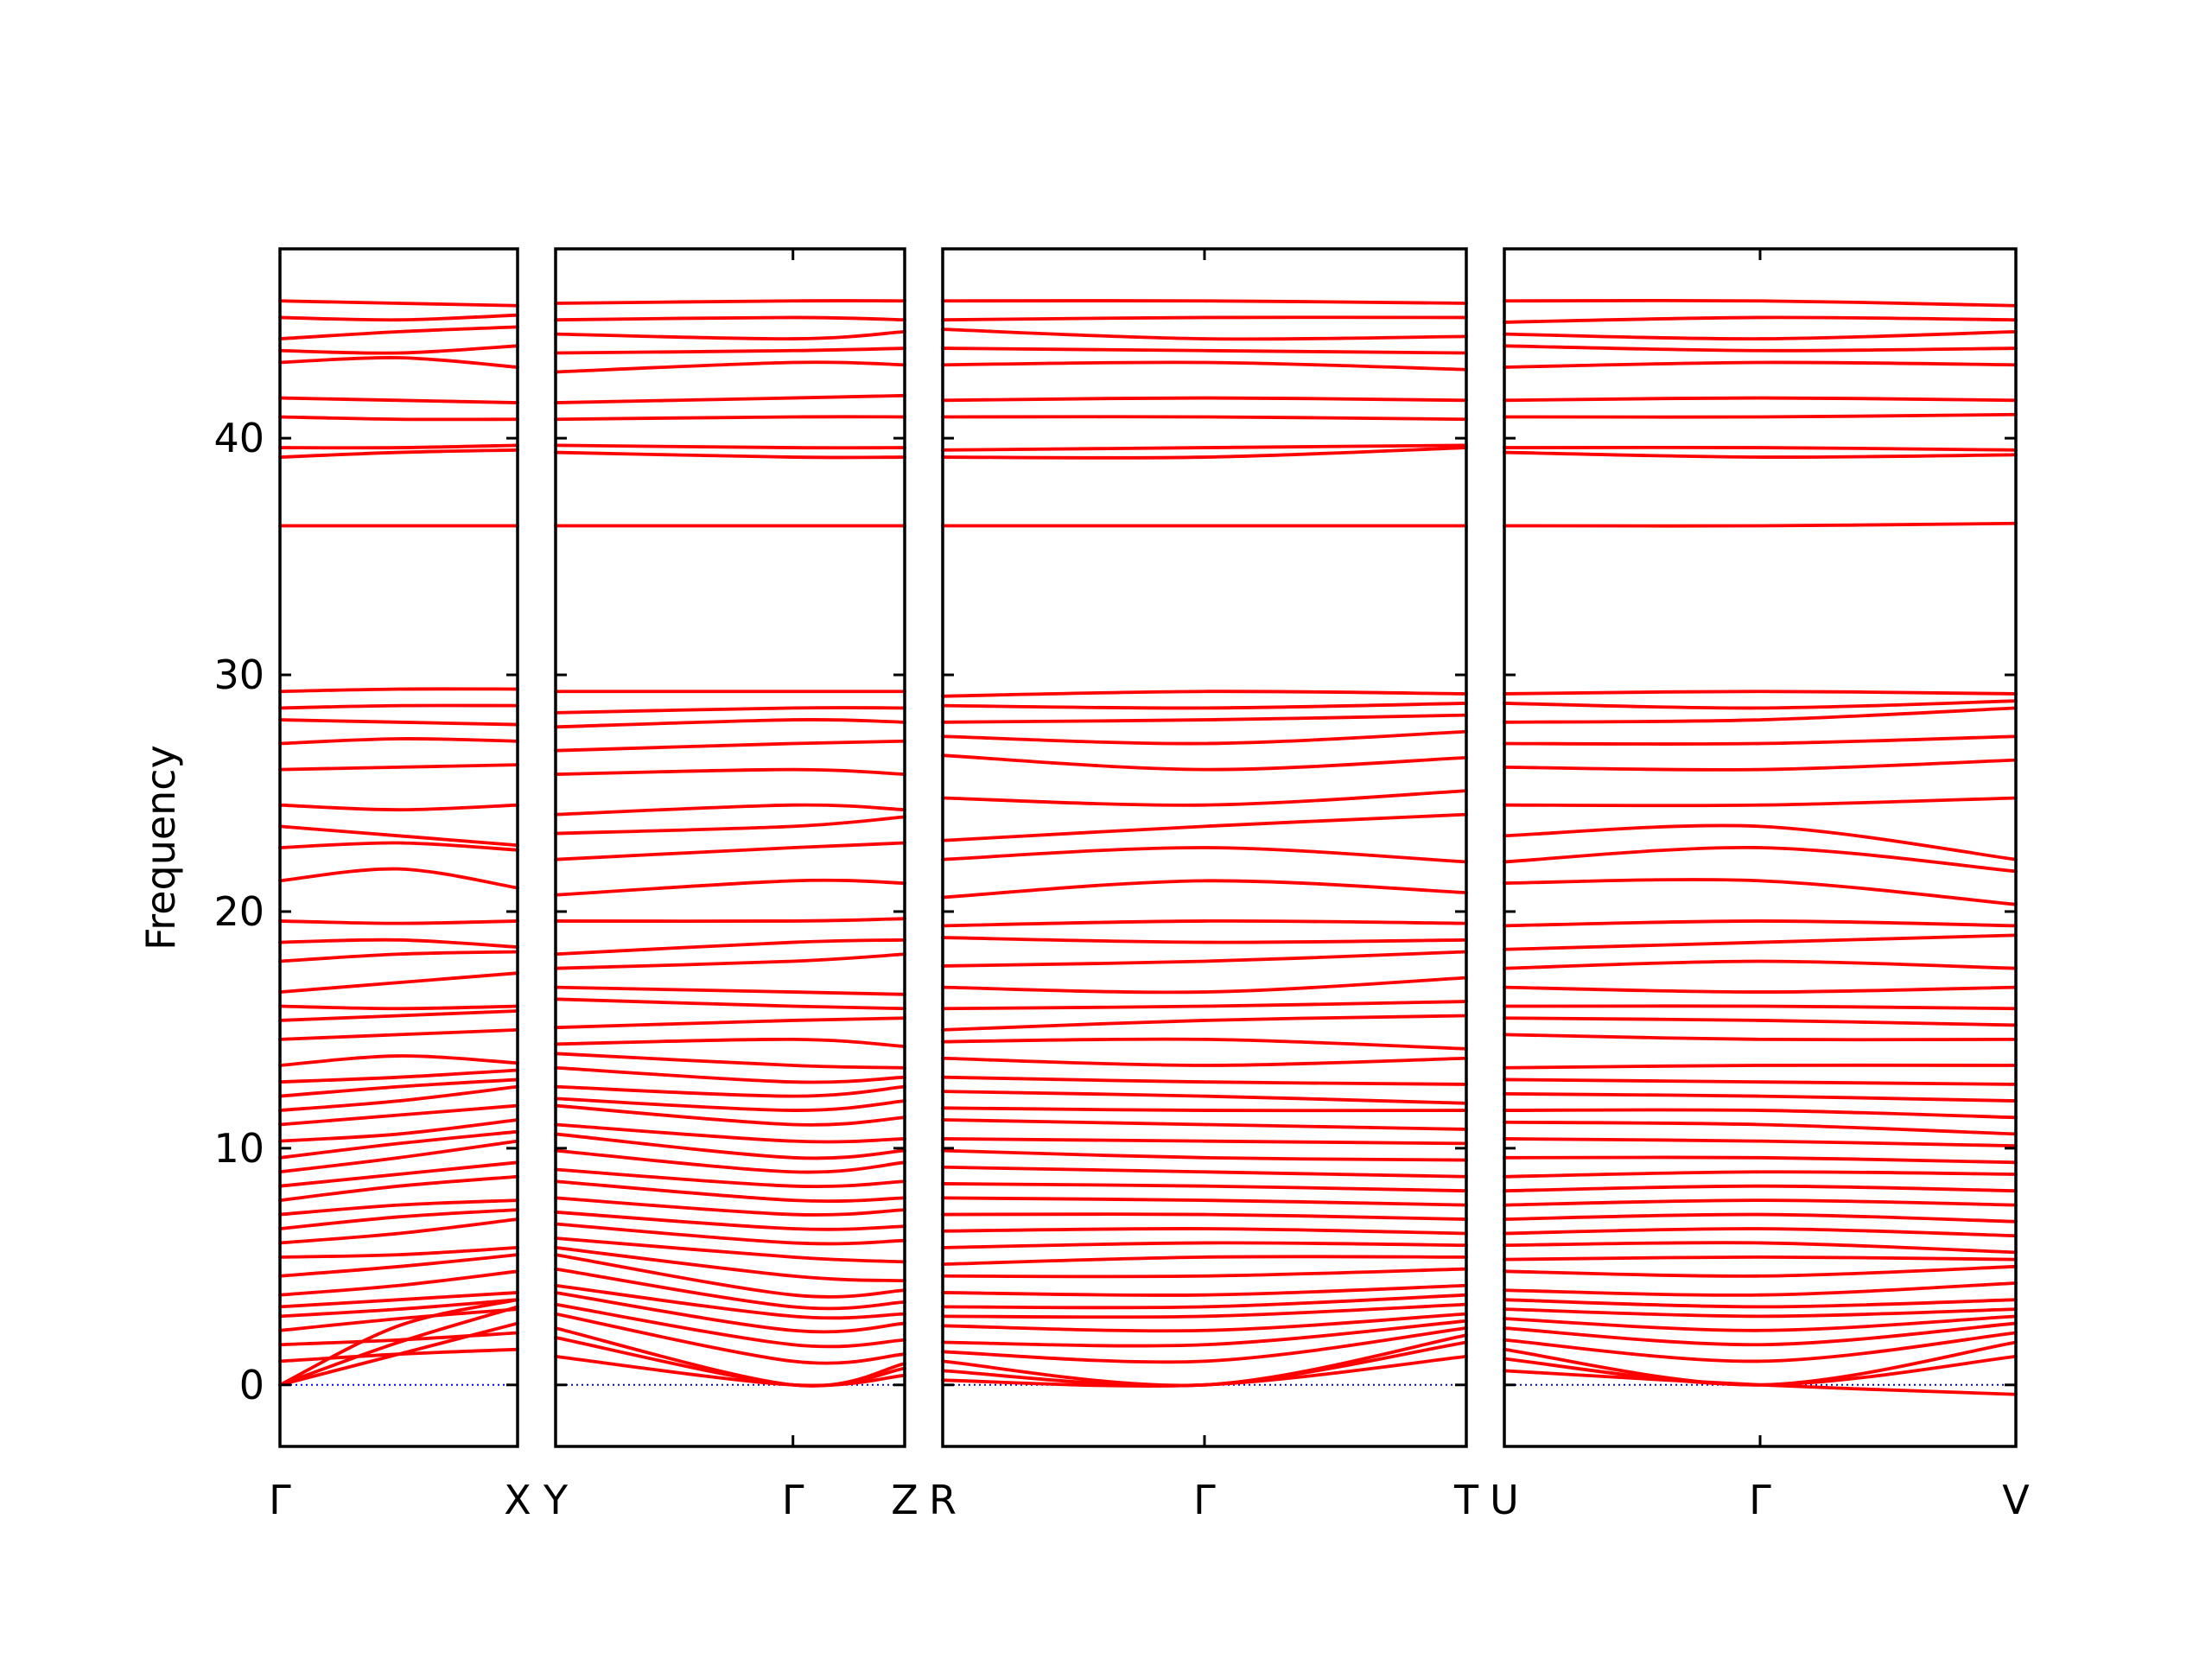 The image size is (2212, 1659). Describe the element at coordinates (1504, 1500) in the screenshot. I see `x-tick-label: U` at that location.